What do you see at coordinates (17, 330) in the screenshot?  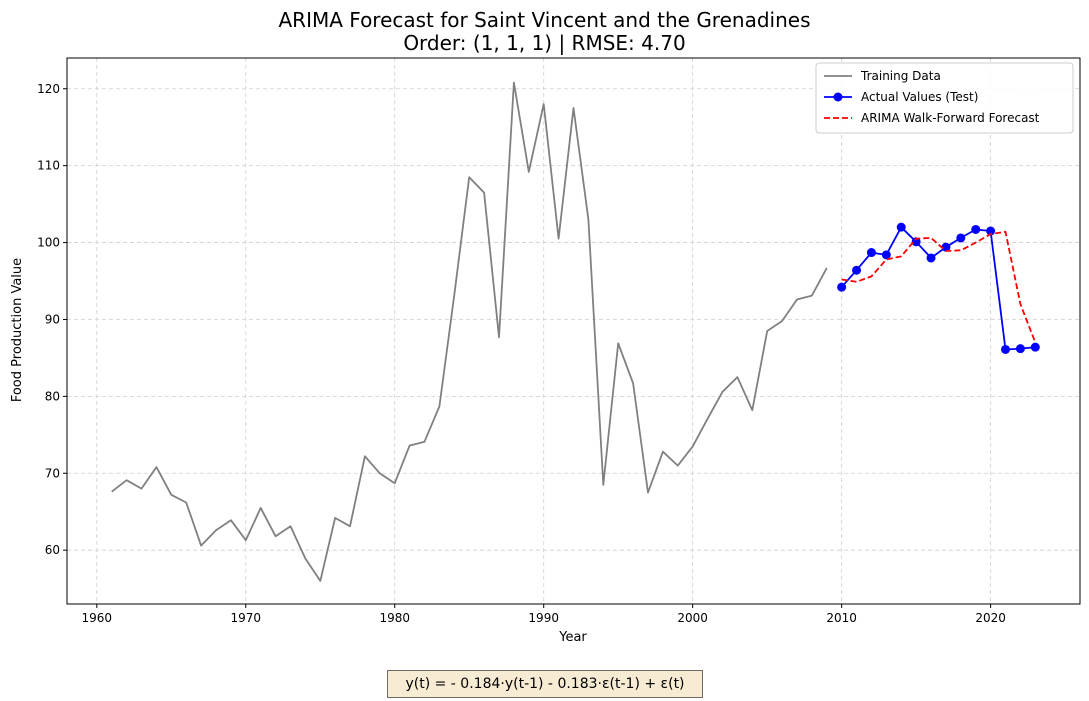 I see `y-axis-label: Food Production Value` at bounding box center [17, 330].